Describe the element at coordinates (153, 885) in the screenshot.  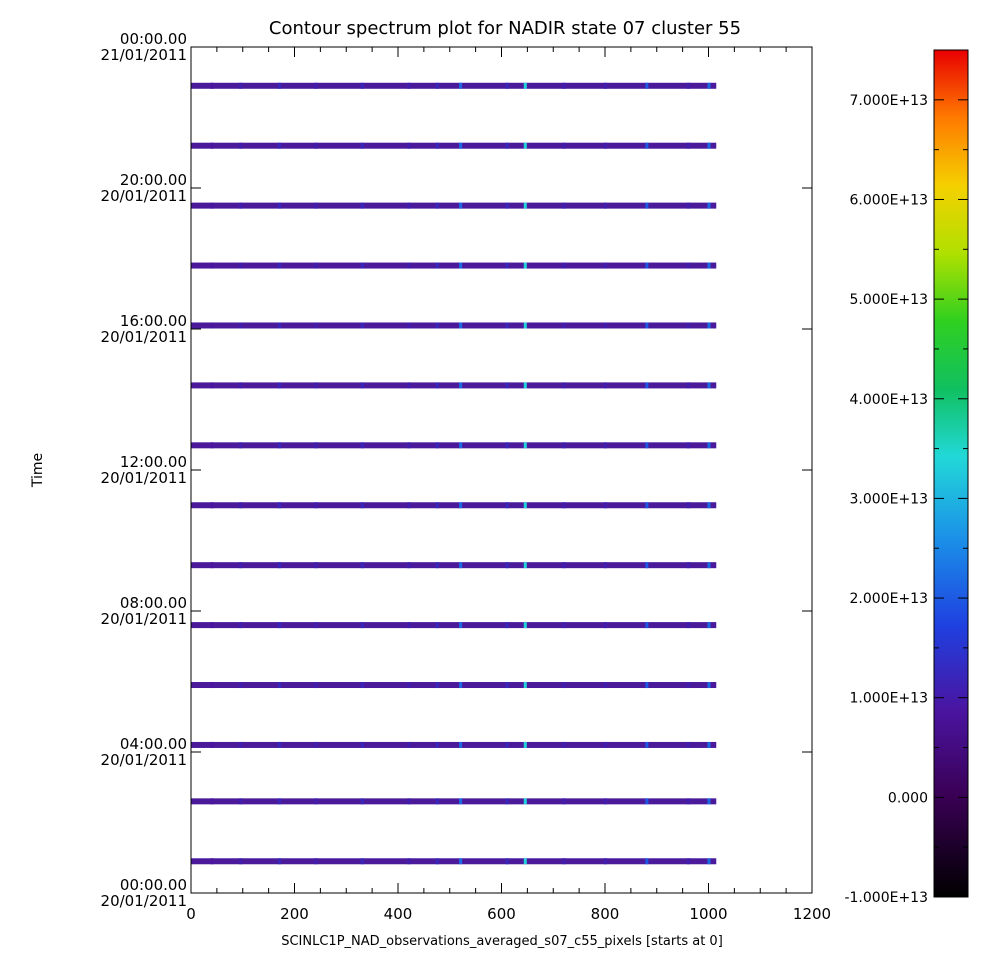
I see `y-tick-time: 00:00.00` at that location.